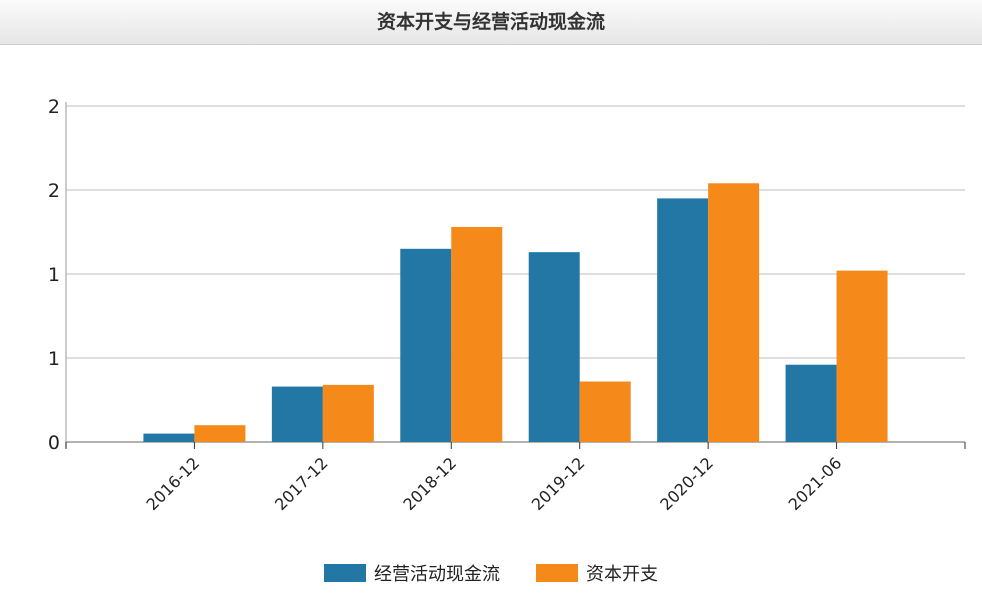 The width and height of the screenshot is (982, 599). What do you see at coordinates (815, 483) in the screenshot?
I see `x-tick-label: 2021-06` at bounding box center [815, 483].